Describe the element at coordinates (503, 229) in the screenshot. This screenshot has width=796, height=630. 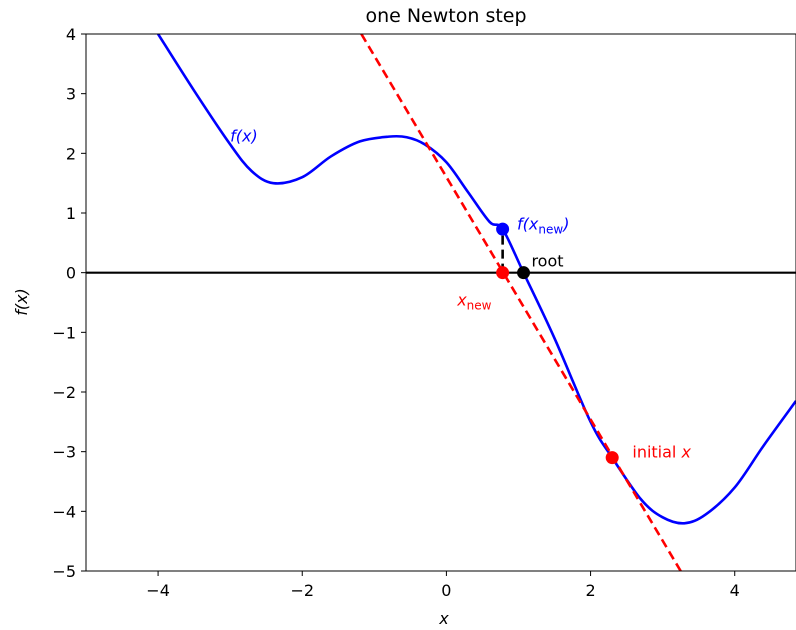
I see `f-x-new-point` at that location.